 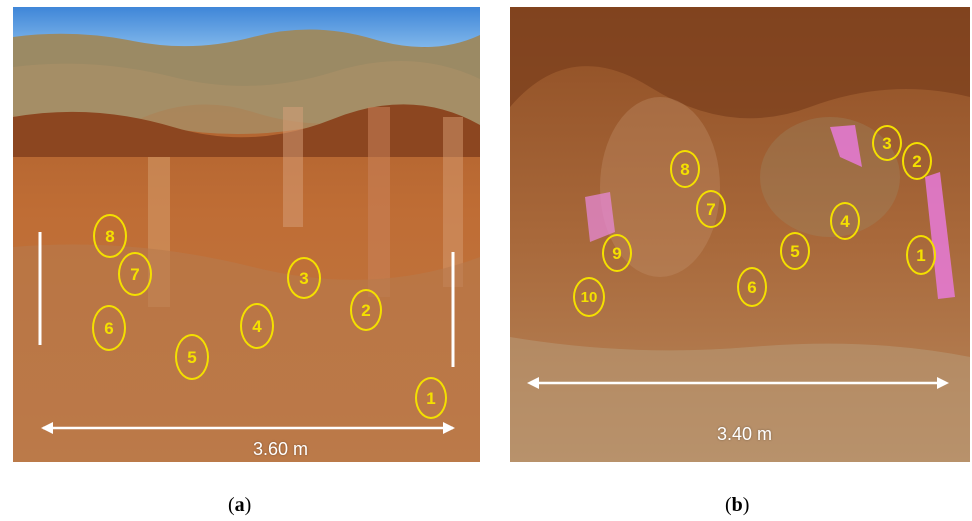 What do you see at coordinates (281, 449) in the screenshot?
I see `scale-label: 3.60 m` at bounding box center [281, 449].